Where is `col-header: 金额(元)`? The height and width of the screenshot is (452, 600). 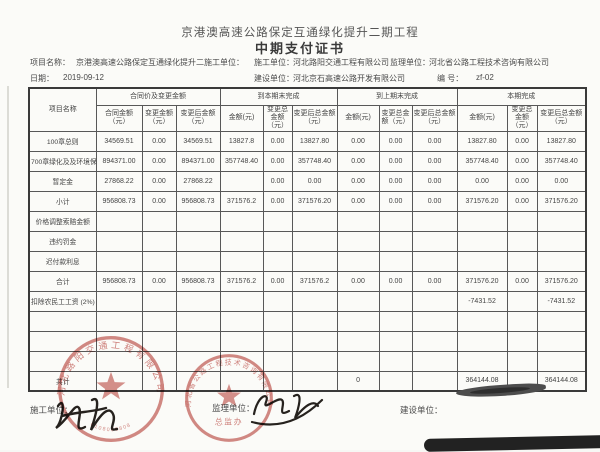 col-header: 金额(元) is located at coordinates (482, 118).